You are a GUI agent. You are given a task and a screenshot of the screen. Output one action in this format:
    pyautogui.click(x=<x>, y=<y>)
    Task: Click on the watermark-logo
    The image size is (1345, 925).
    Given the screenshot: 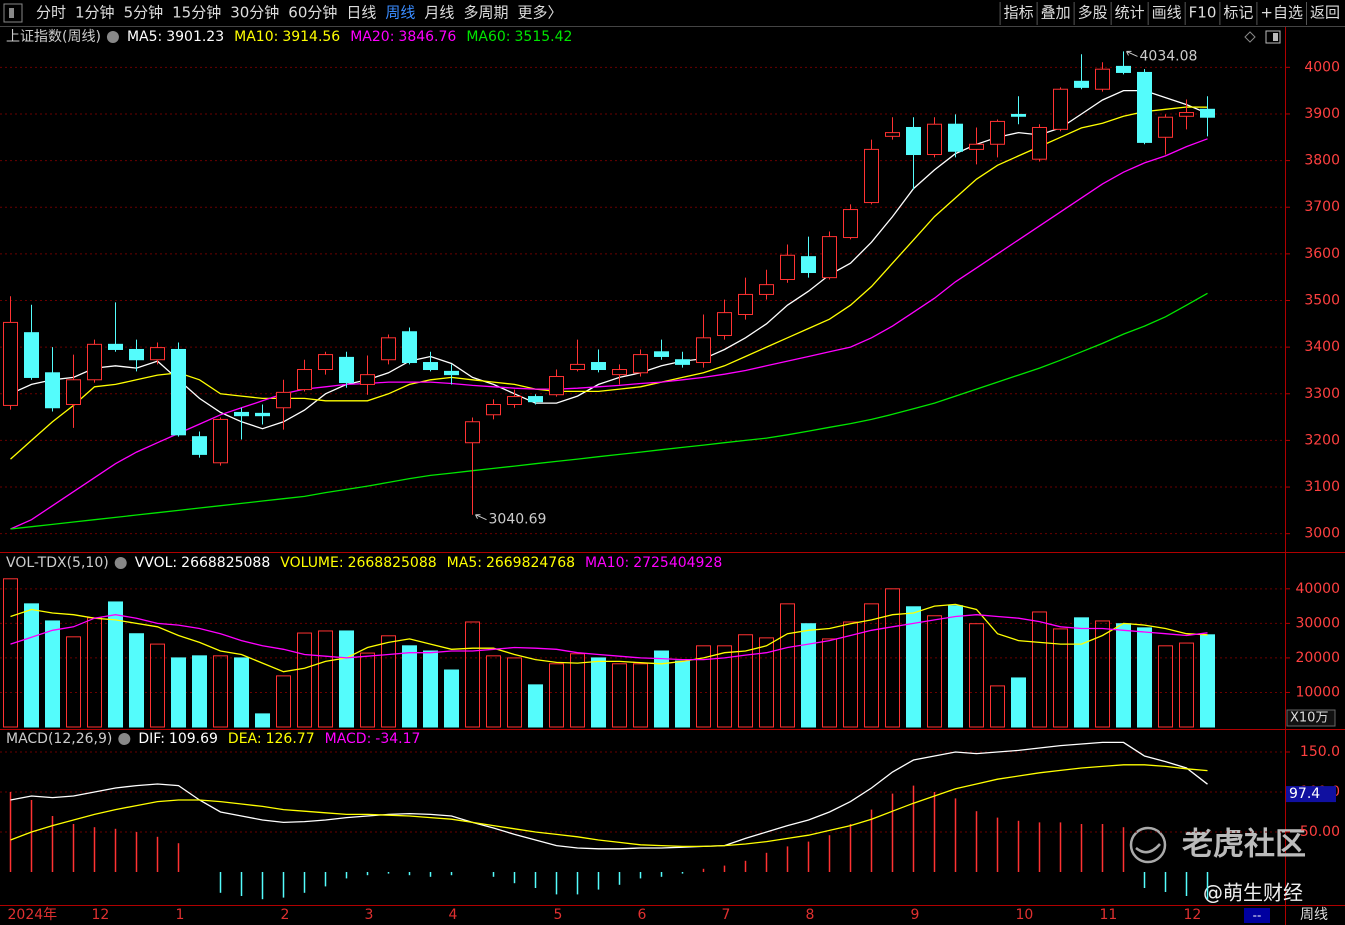 What is the action you would take?
    pyautogui.click(x=1148, y=845)
    